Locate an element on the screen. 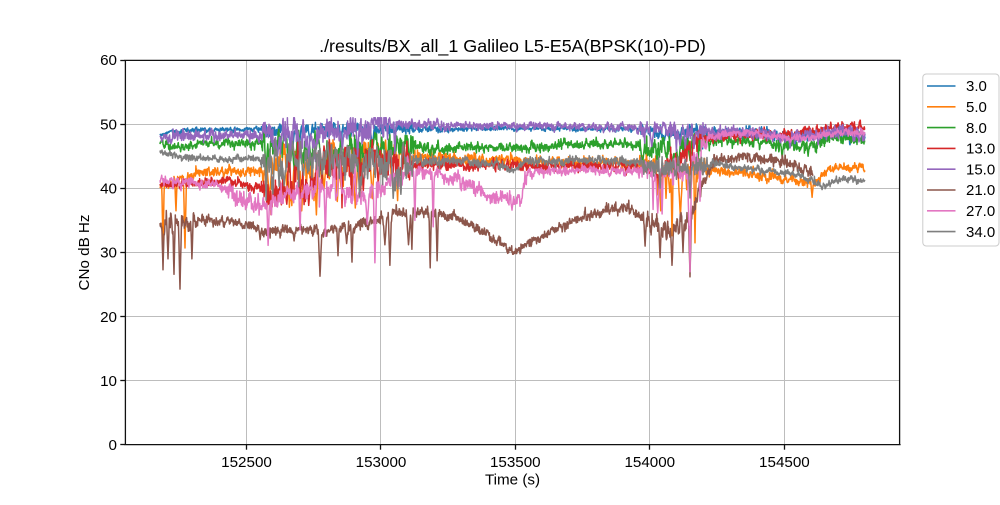 This screenshot has height=505, width=1000. svg-text: 8.0 is located at coordinates (976, 128).